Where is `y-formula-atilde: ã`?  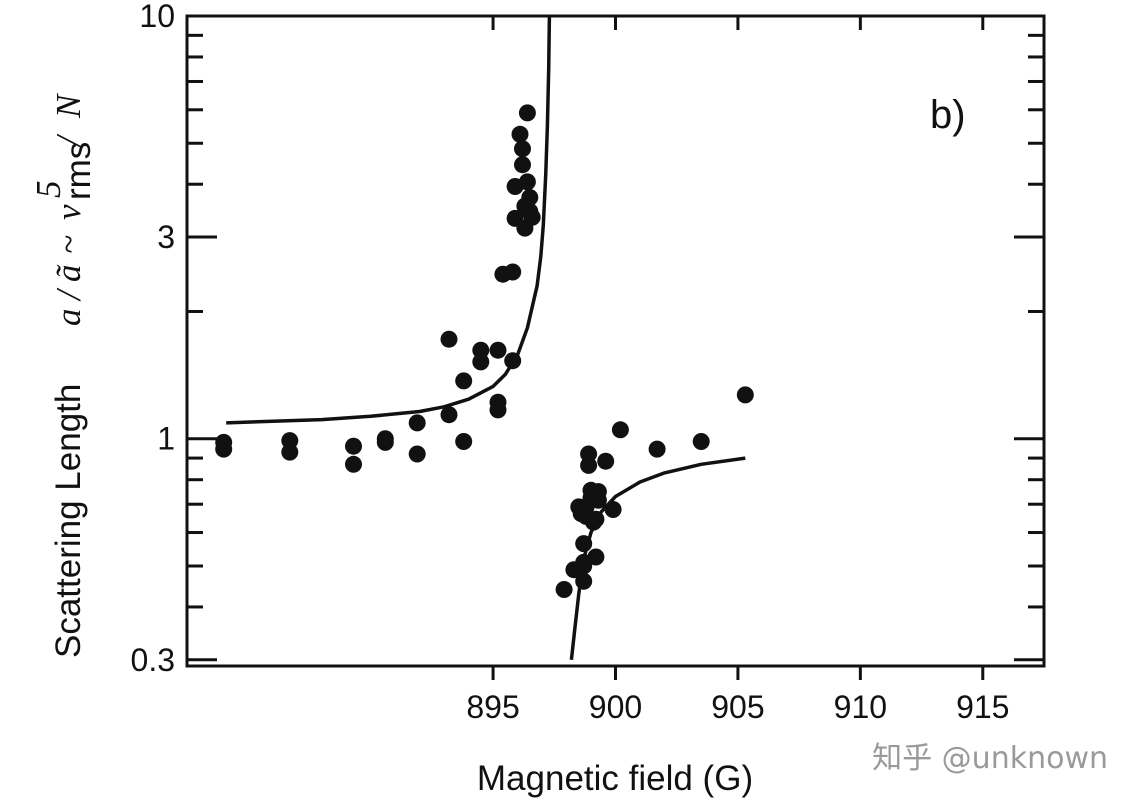 y-formula-atilde: ã is located at coordinates (68, 273).